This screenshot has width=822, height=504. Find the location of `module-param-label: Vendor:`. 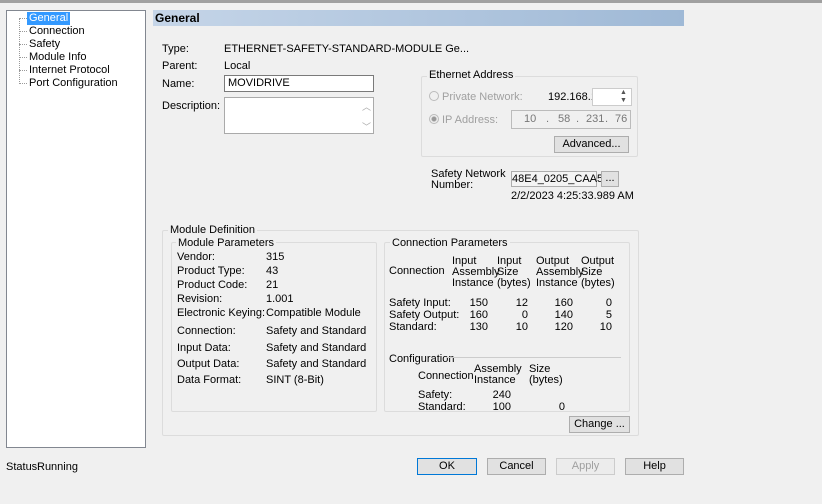

module-param-label: Vendor: is located at coordinates (196, 257).